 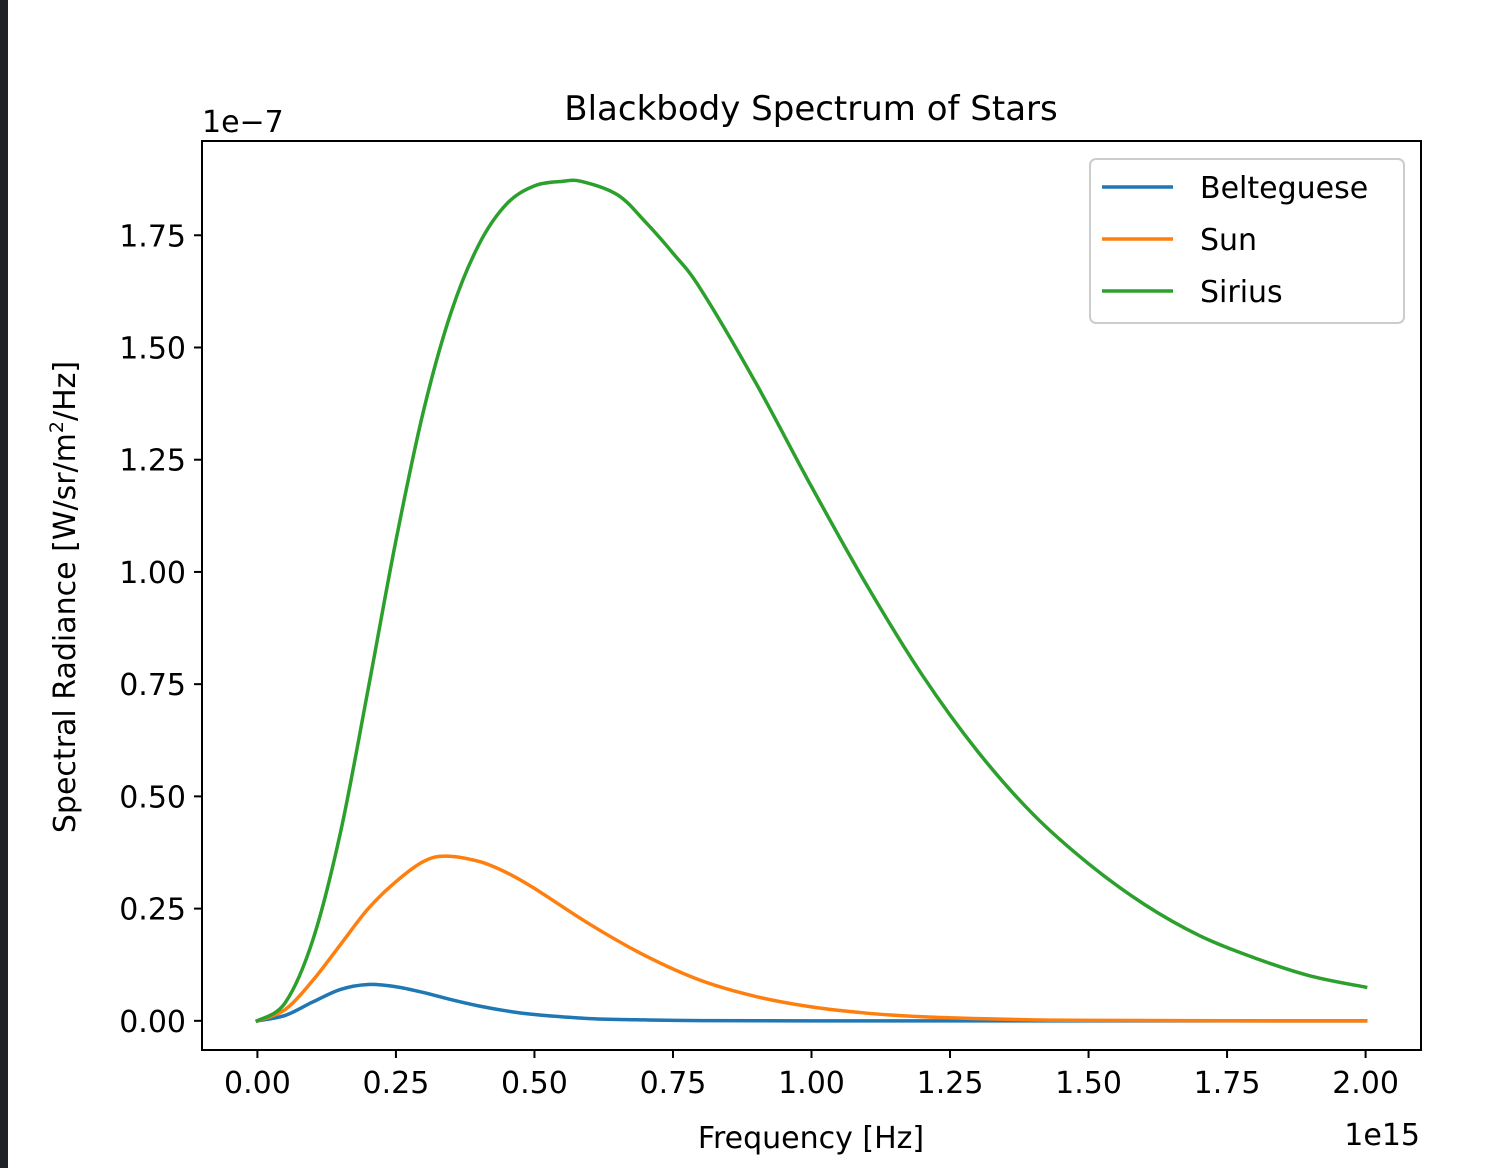 What do you see at coordinates (152, 1022) in the screenshot?
I see `y-tick-label: 0.00` at bounding box center [152, 1022].